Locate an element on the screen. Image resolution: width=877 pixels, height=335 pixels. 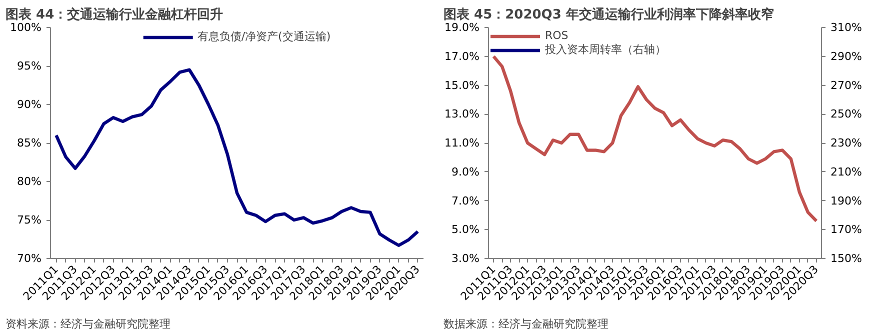
y2-tick-label: 270% is located at coordinates (846, 85).